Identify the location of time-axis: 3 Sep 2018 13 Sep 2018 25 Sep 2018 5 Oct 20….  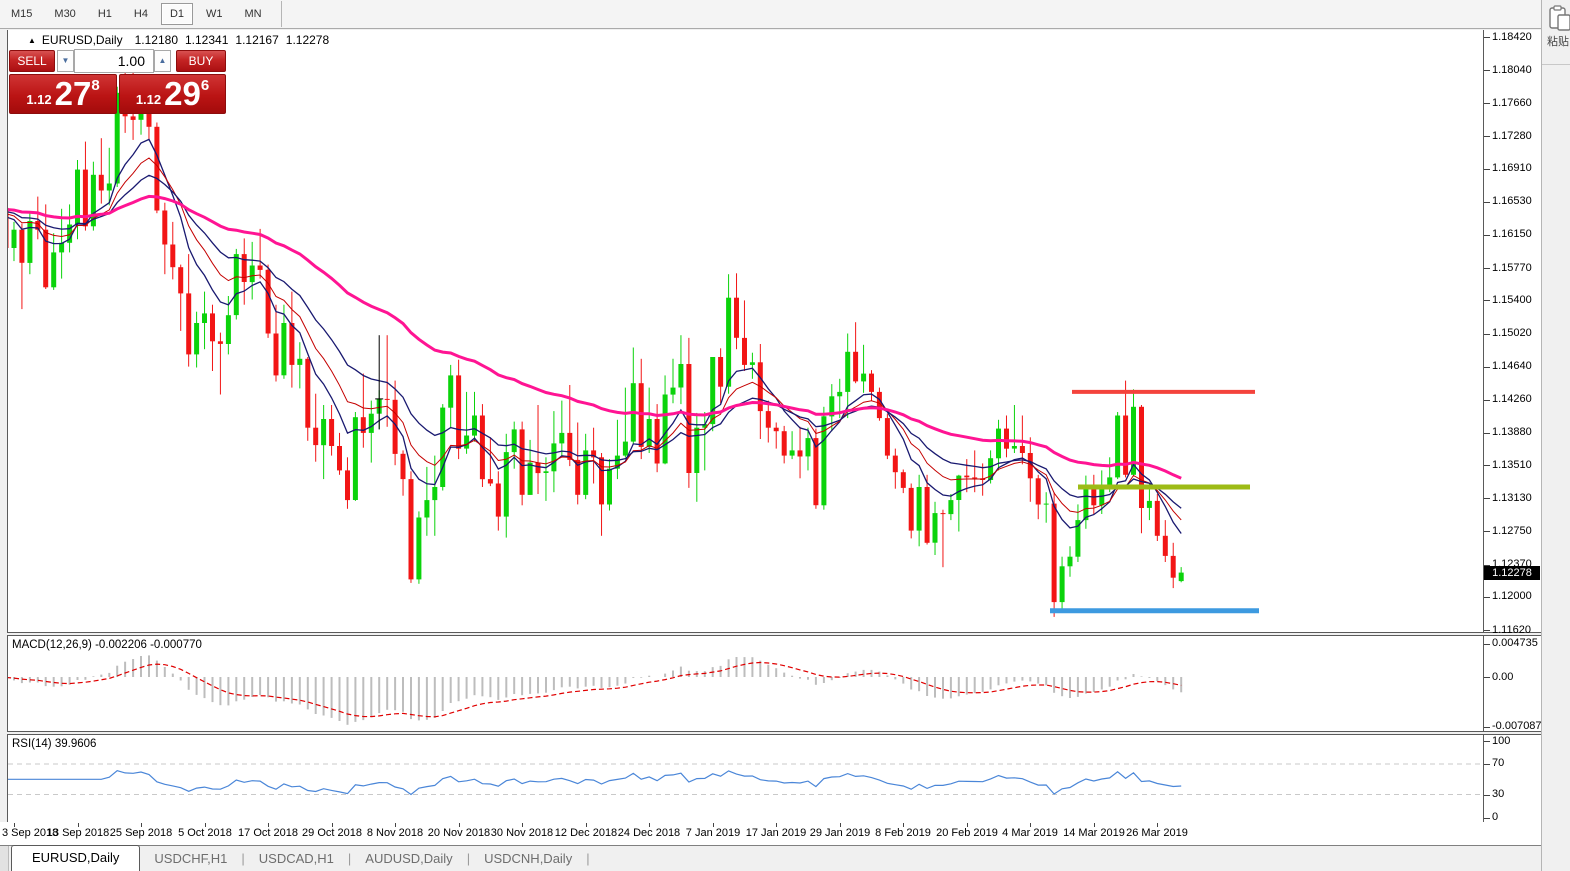
(770, 833).